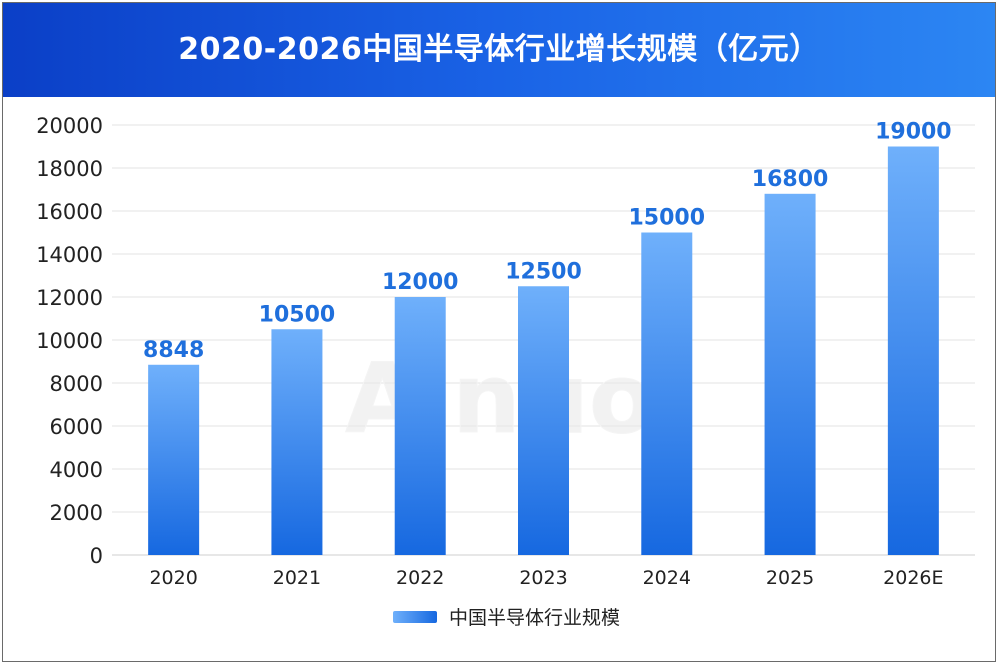  What do you see at coordinates (420, 426) in the screenshot?
I see `bar-2022` at bounding box center [420, 426].